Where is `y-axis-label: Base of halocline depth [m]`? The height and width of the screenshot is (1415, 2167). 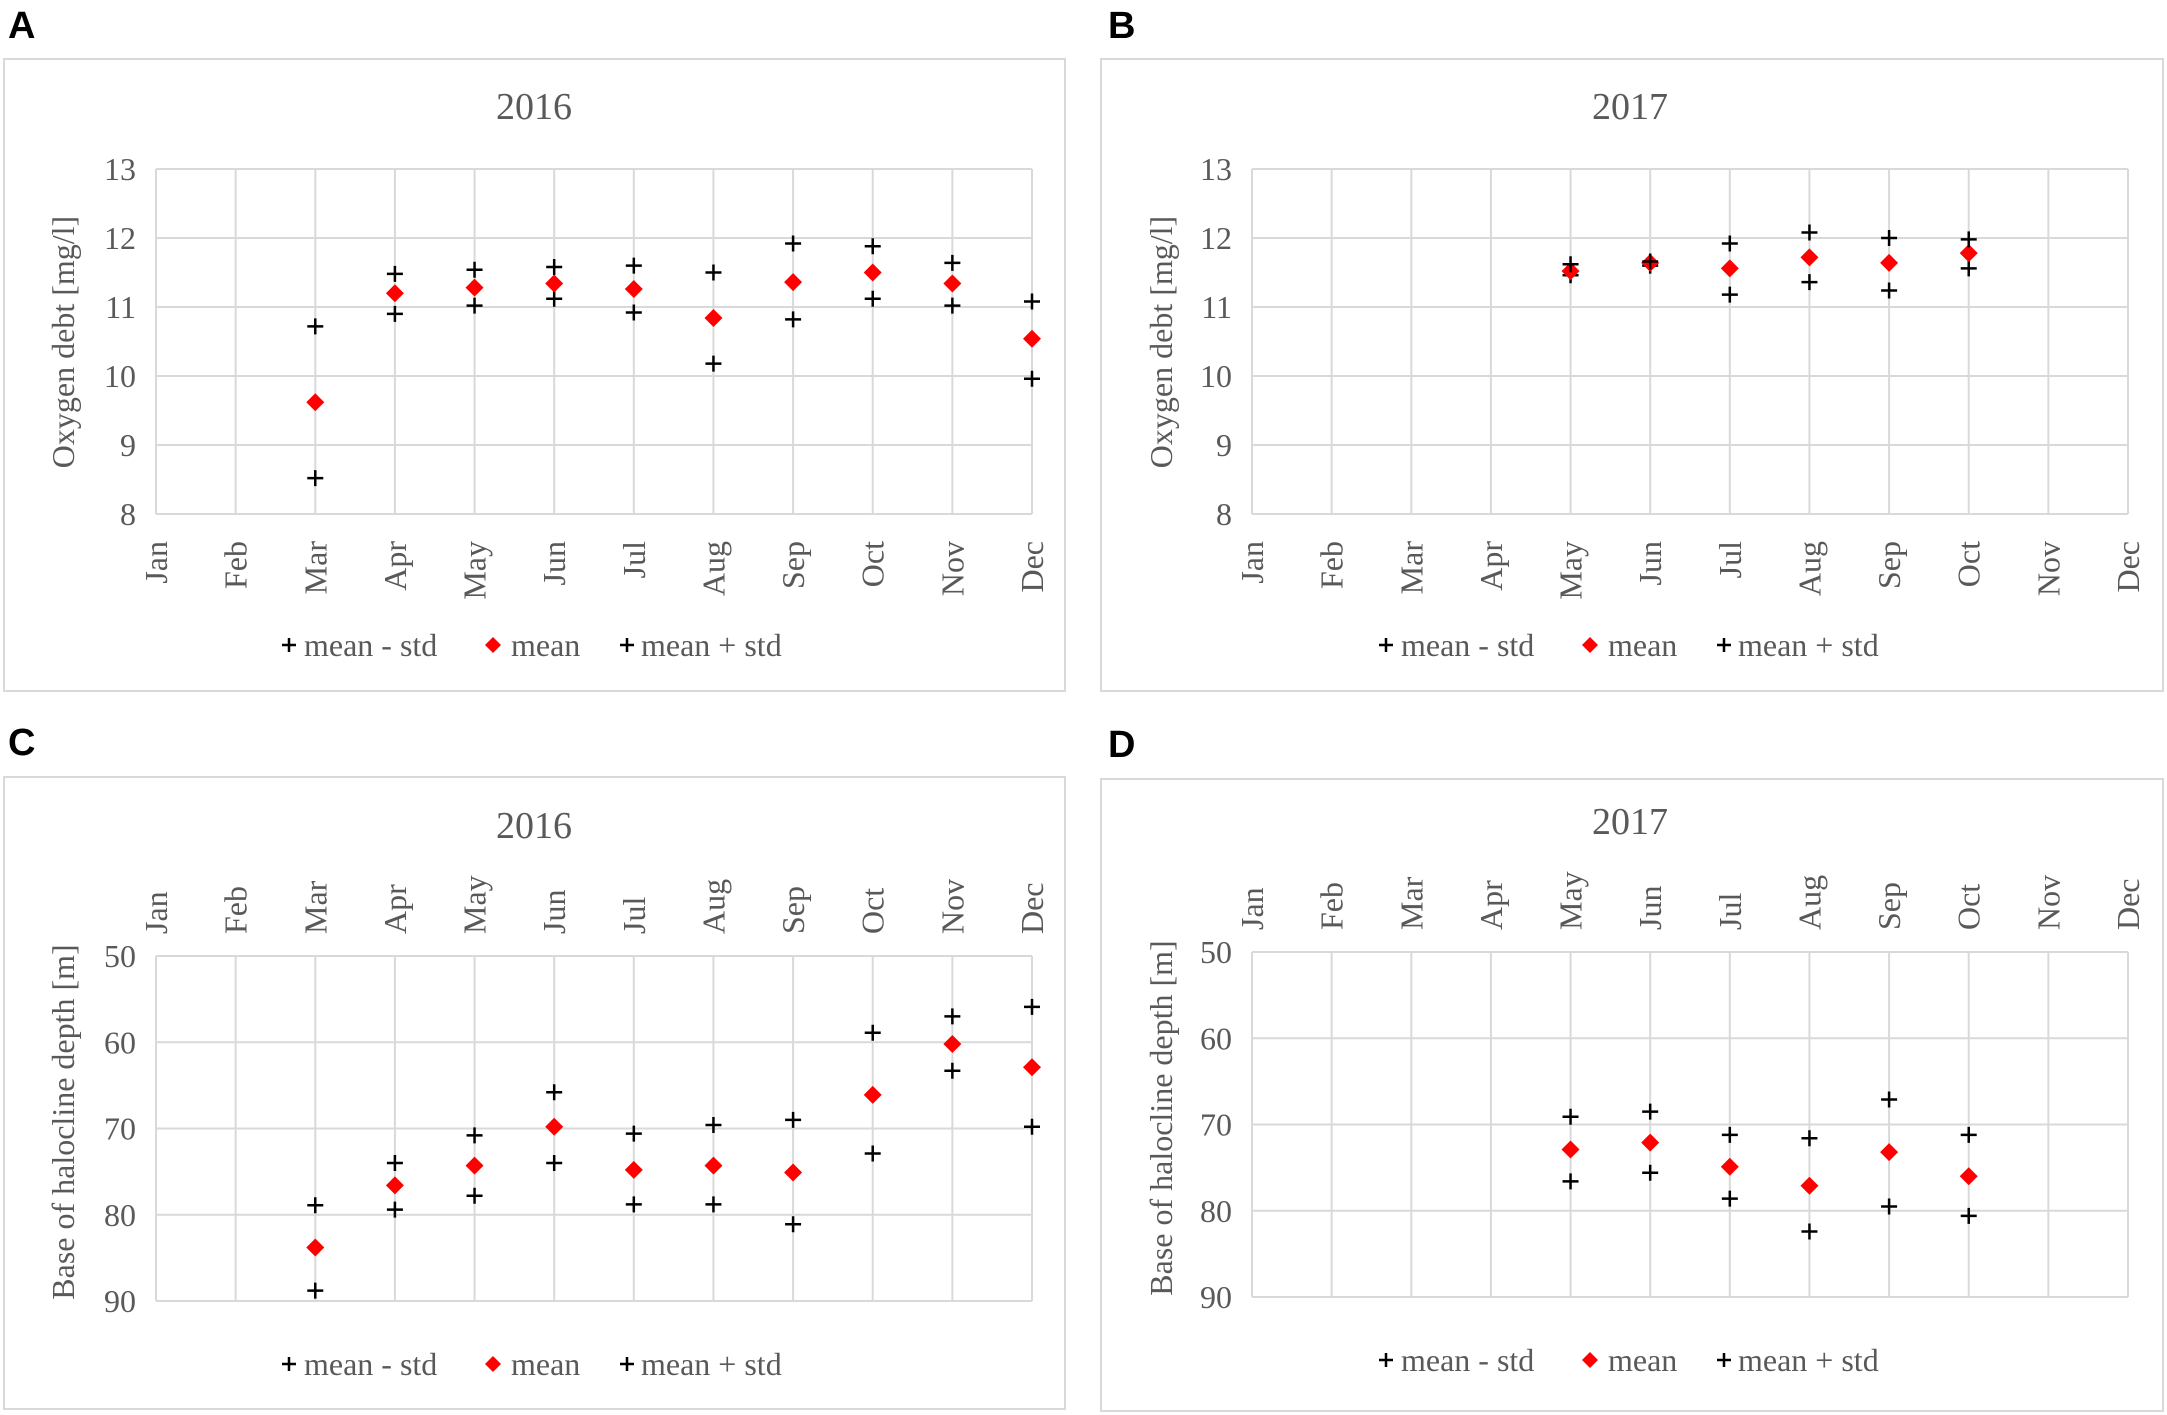 y-axis-label: Base of halocline depth [m] is located at coordinates (1161, 1117).